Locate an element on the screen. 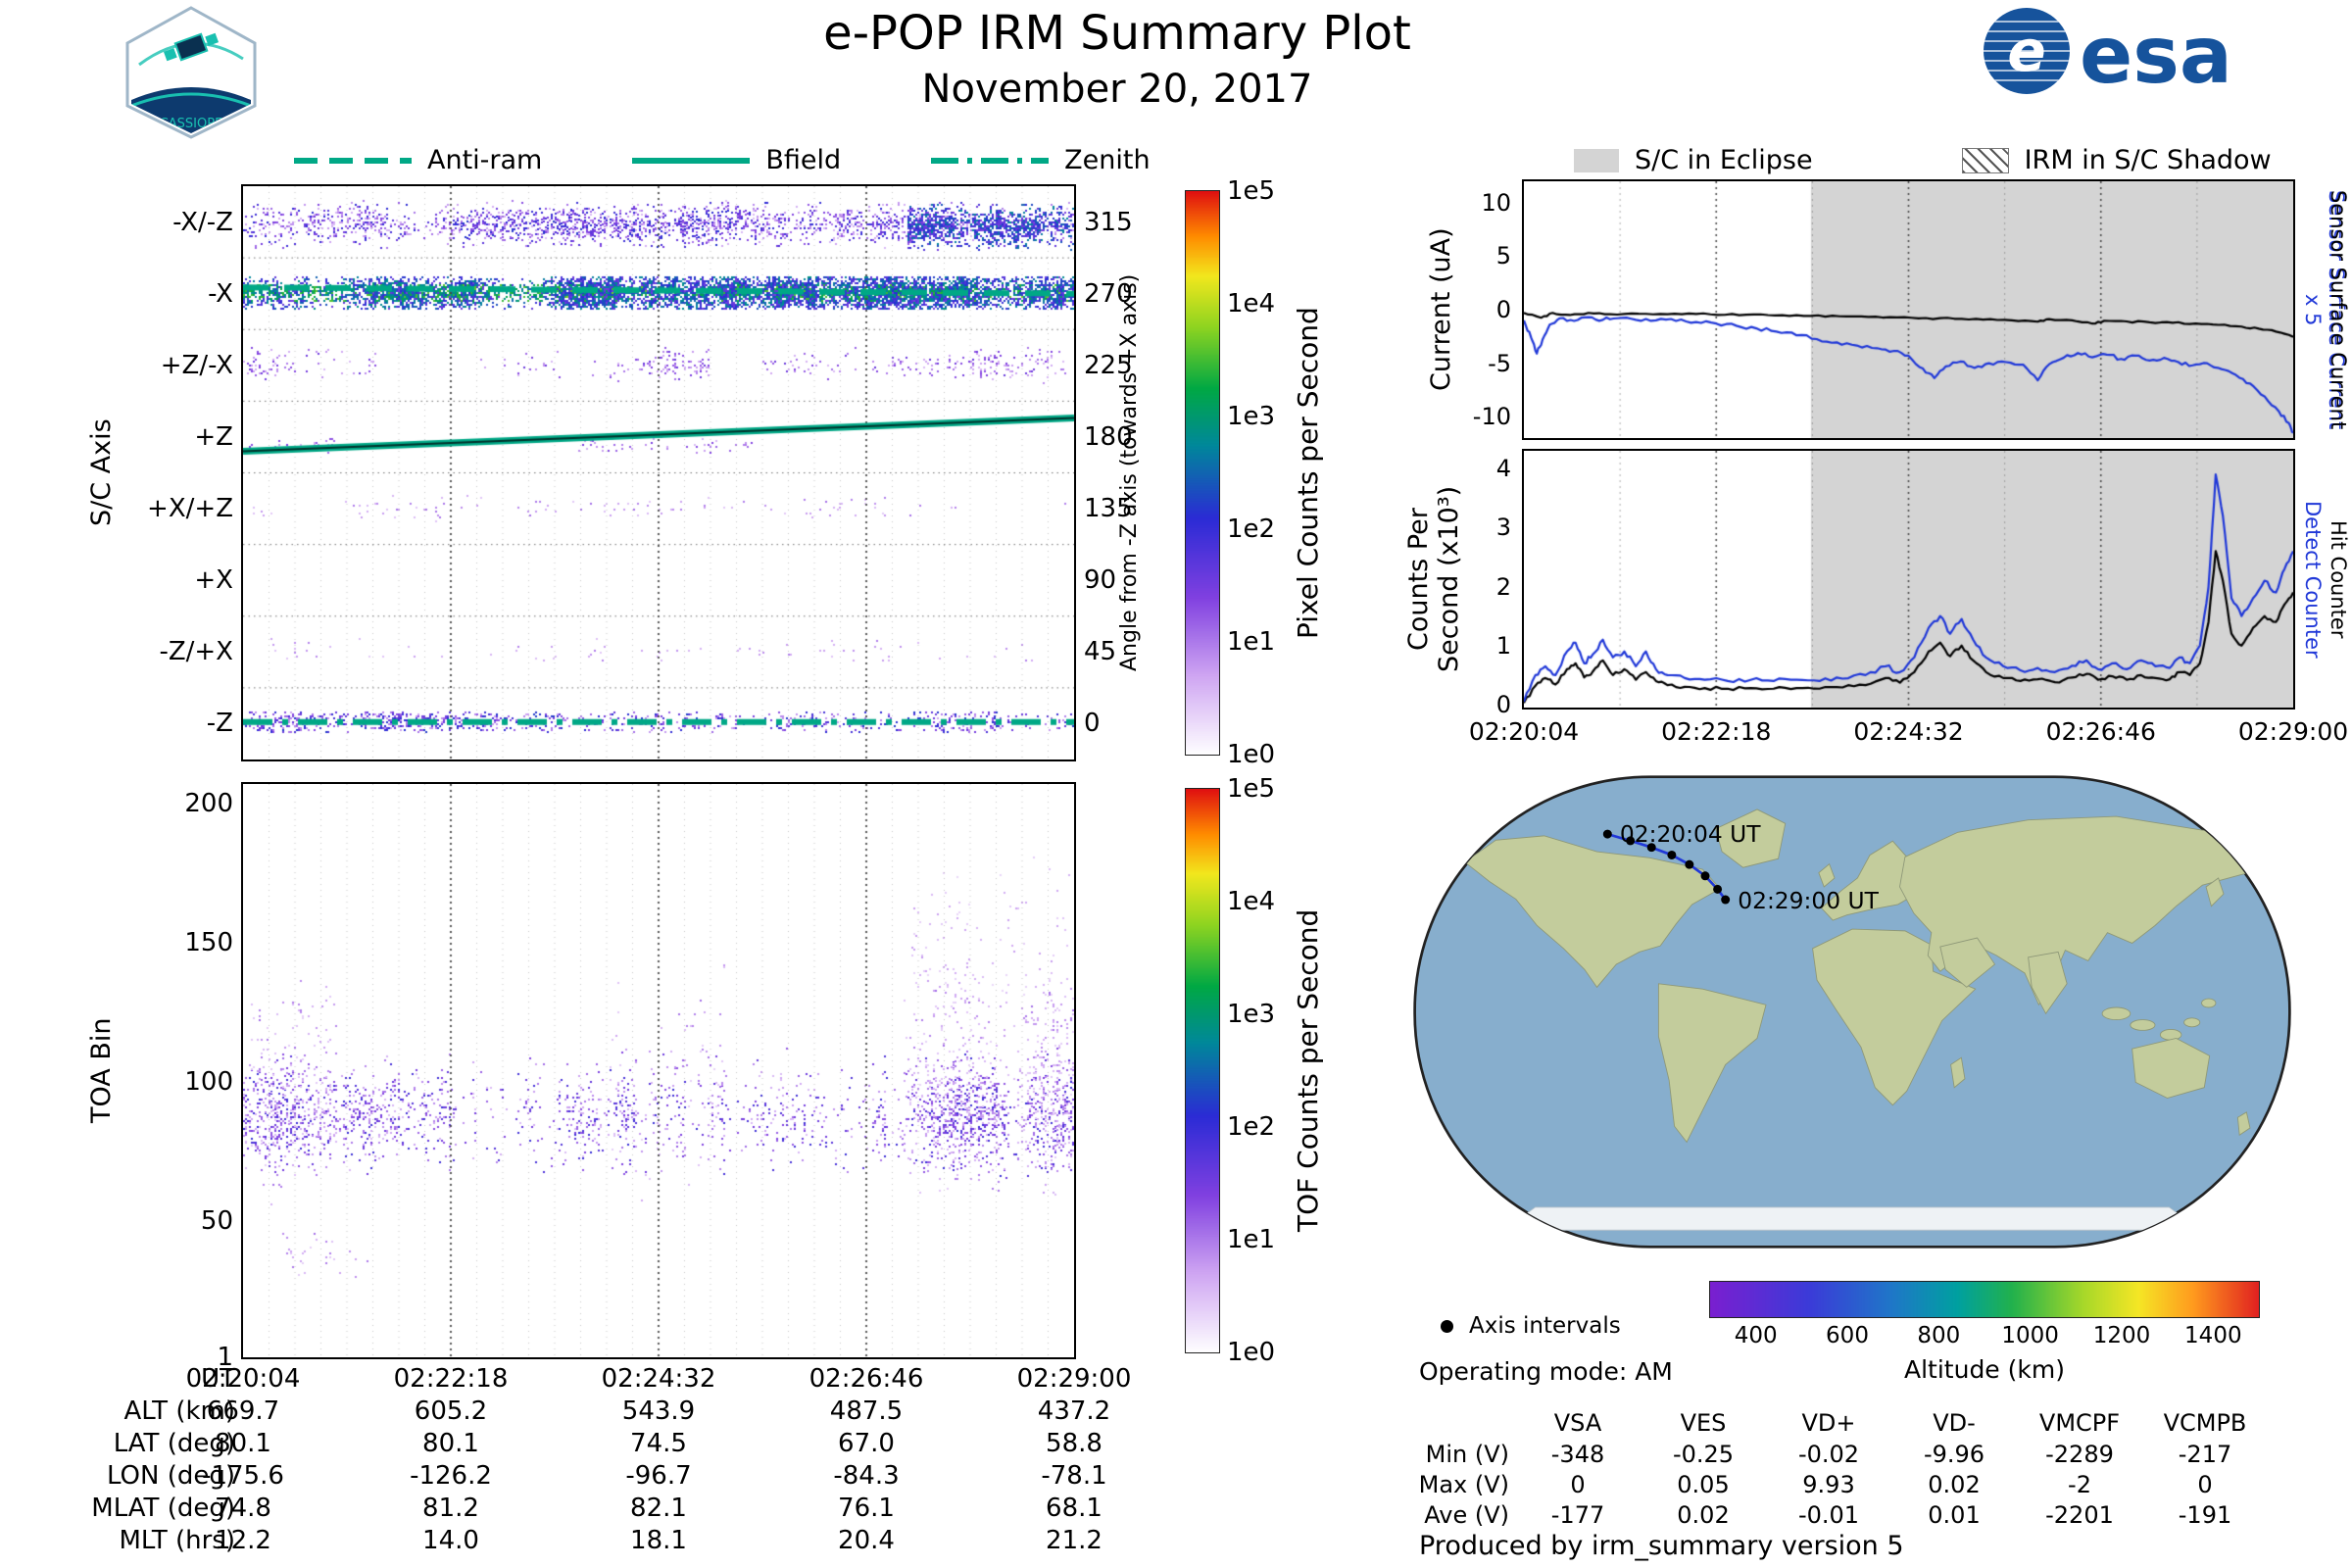  current-ytick-label: 10 is located at coordinates (1496, 202).